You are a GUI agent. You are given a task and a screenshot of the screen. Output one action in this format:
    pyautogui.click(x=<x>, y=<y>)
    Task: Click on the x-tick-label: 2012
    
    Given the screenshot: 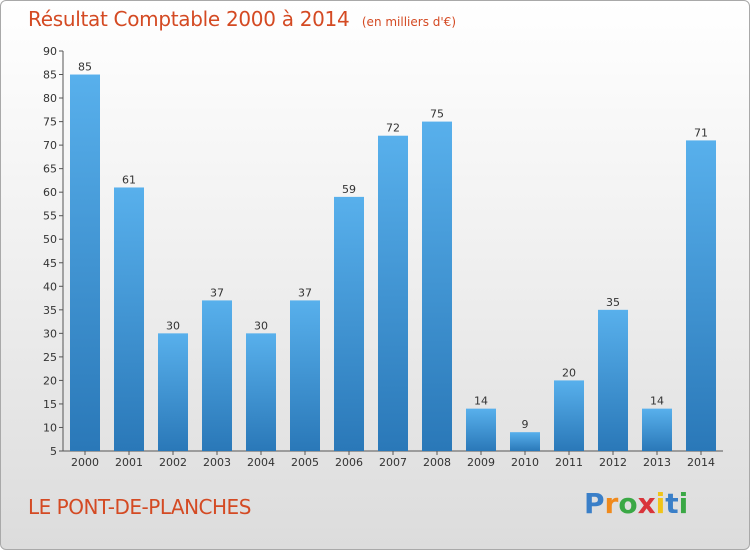 What is the action you would take?
    pyautogui.click(x=613, y=462)
    